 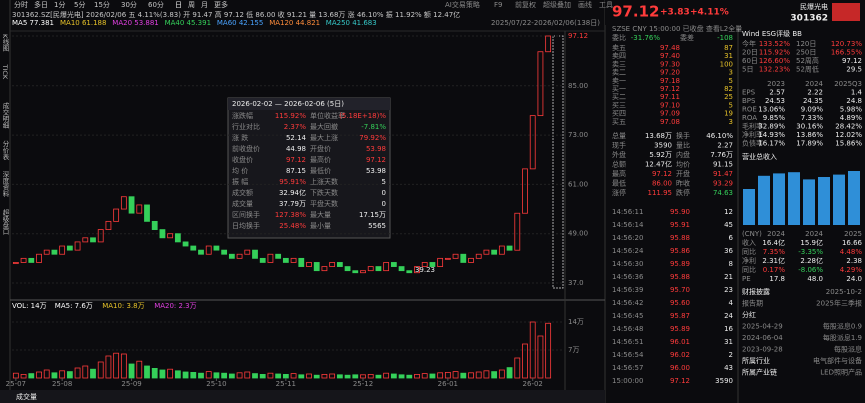 What do you see at coordinates (728, 56) in the screenshot?
I see `orderbook-cell: 31` at bounding box center [728, 56].